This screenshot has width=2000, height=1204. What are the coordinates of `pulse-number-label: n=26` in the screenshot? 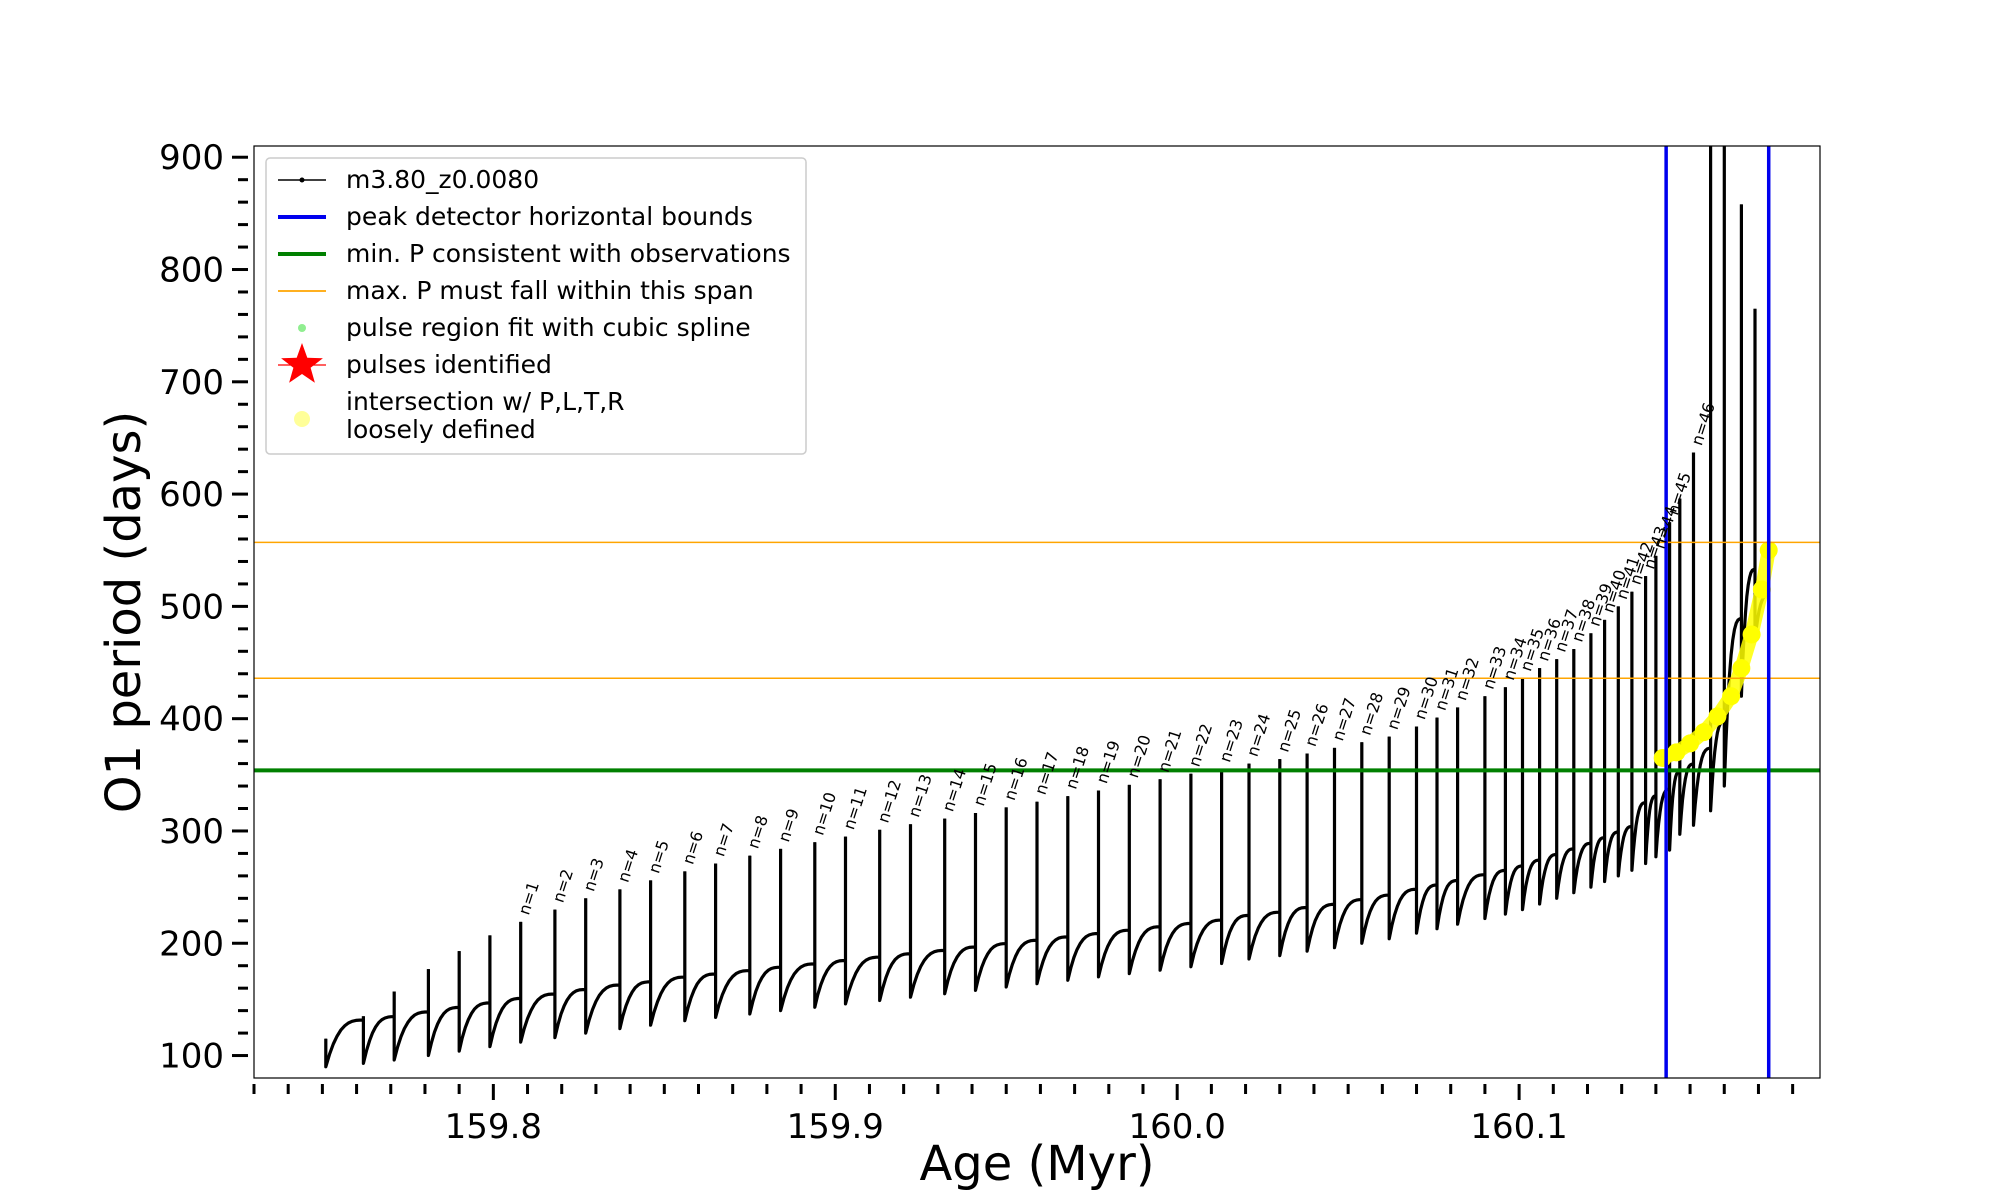 It's located at (1317, 725).